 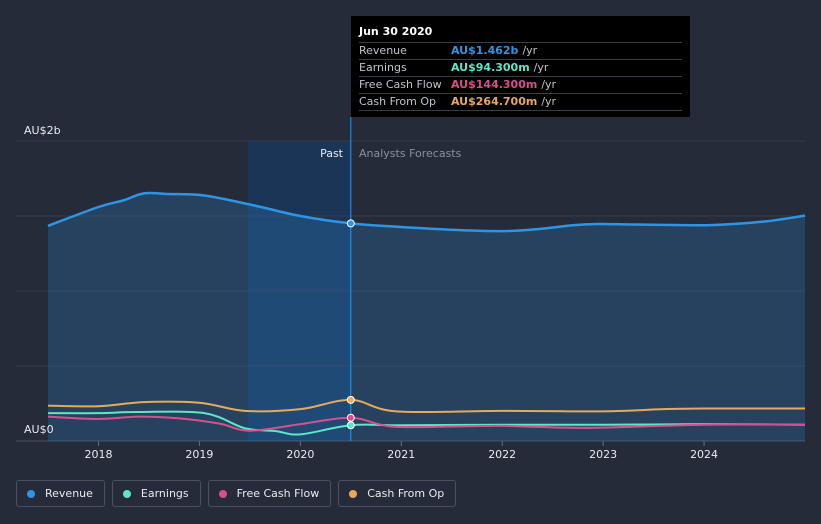 What do you see at coordinates (398, 101) in the screenshot?
I see `tooltip-row-label: Cash From Op` at bounding box center [398, 101].